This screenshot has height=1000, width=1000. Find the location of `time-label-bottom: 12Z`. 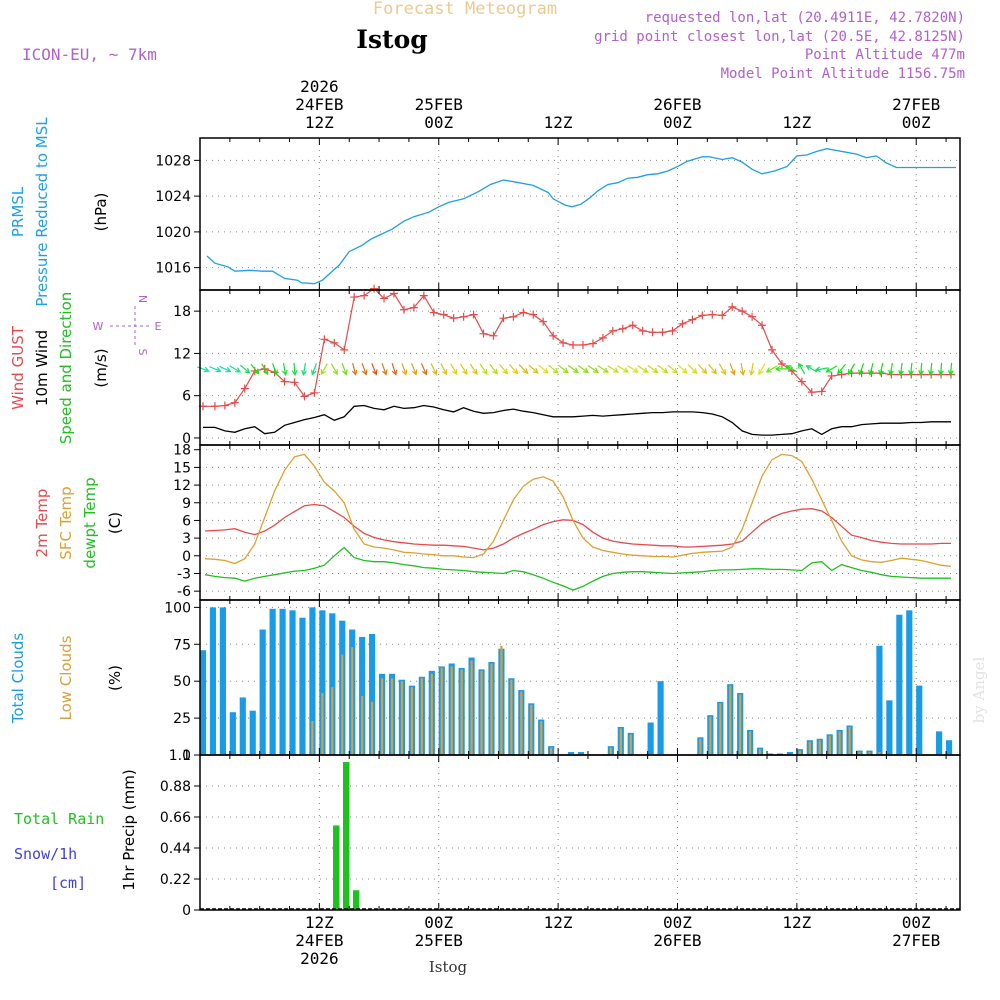

time-label-bottom: 12Z is located at coordinates (796, 922).